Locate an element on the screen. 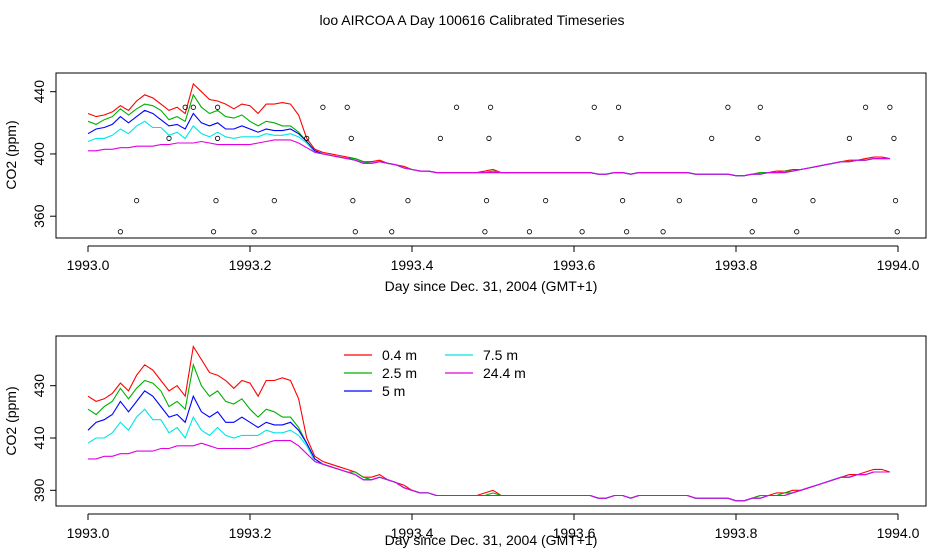 The width and height of the screenshot is (950, 550). top-x-tick-label-3: 1993.6 is located at coordinates (574, 265).